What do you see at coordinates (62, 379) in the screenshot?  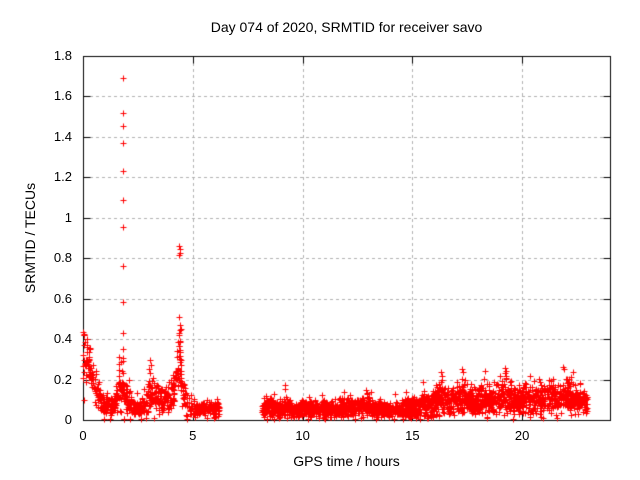 I see `y-tick-label: 0.2` at bounding box center [62, 379].